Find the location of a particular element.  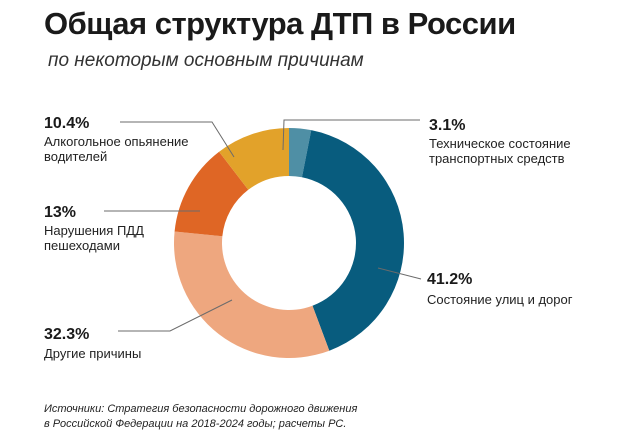

slice-label-roads-1: Состояние улиц и дорог is located at coordinates (500, 299).